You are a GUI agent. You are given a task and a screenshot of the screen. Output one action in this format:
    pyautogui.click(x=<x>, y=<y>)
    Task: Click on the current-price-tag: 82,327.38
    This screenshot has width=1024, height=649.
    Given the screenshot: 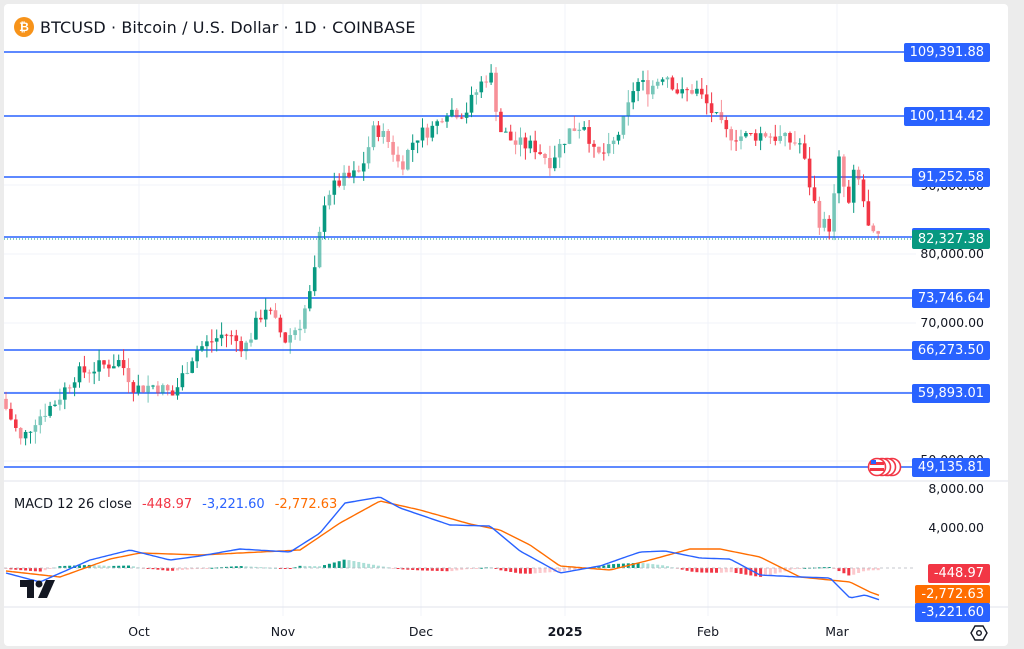 What is the action you would take?
    pyautogui.click(x=950, y=239)
    